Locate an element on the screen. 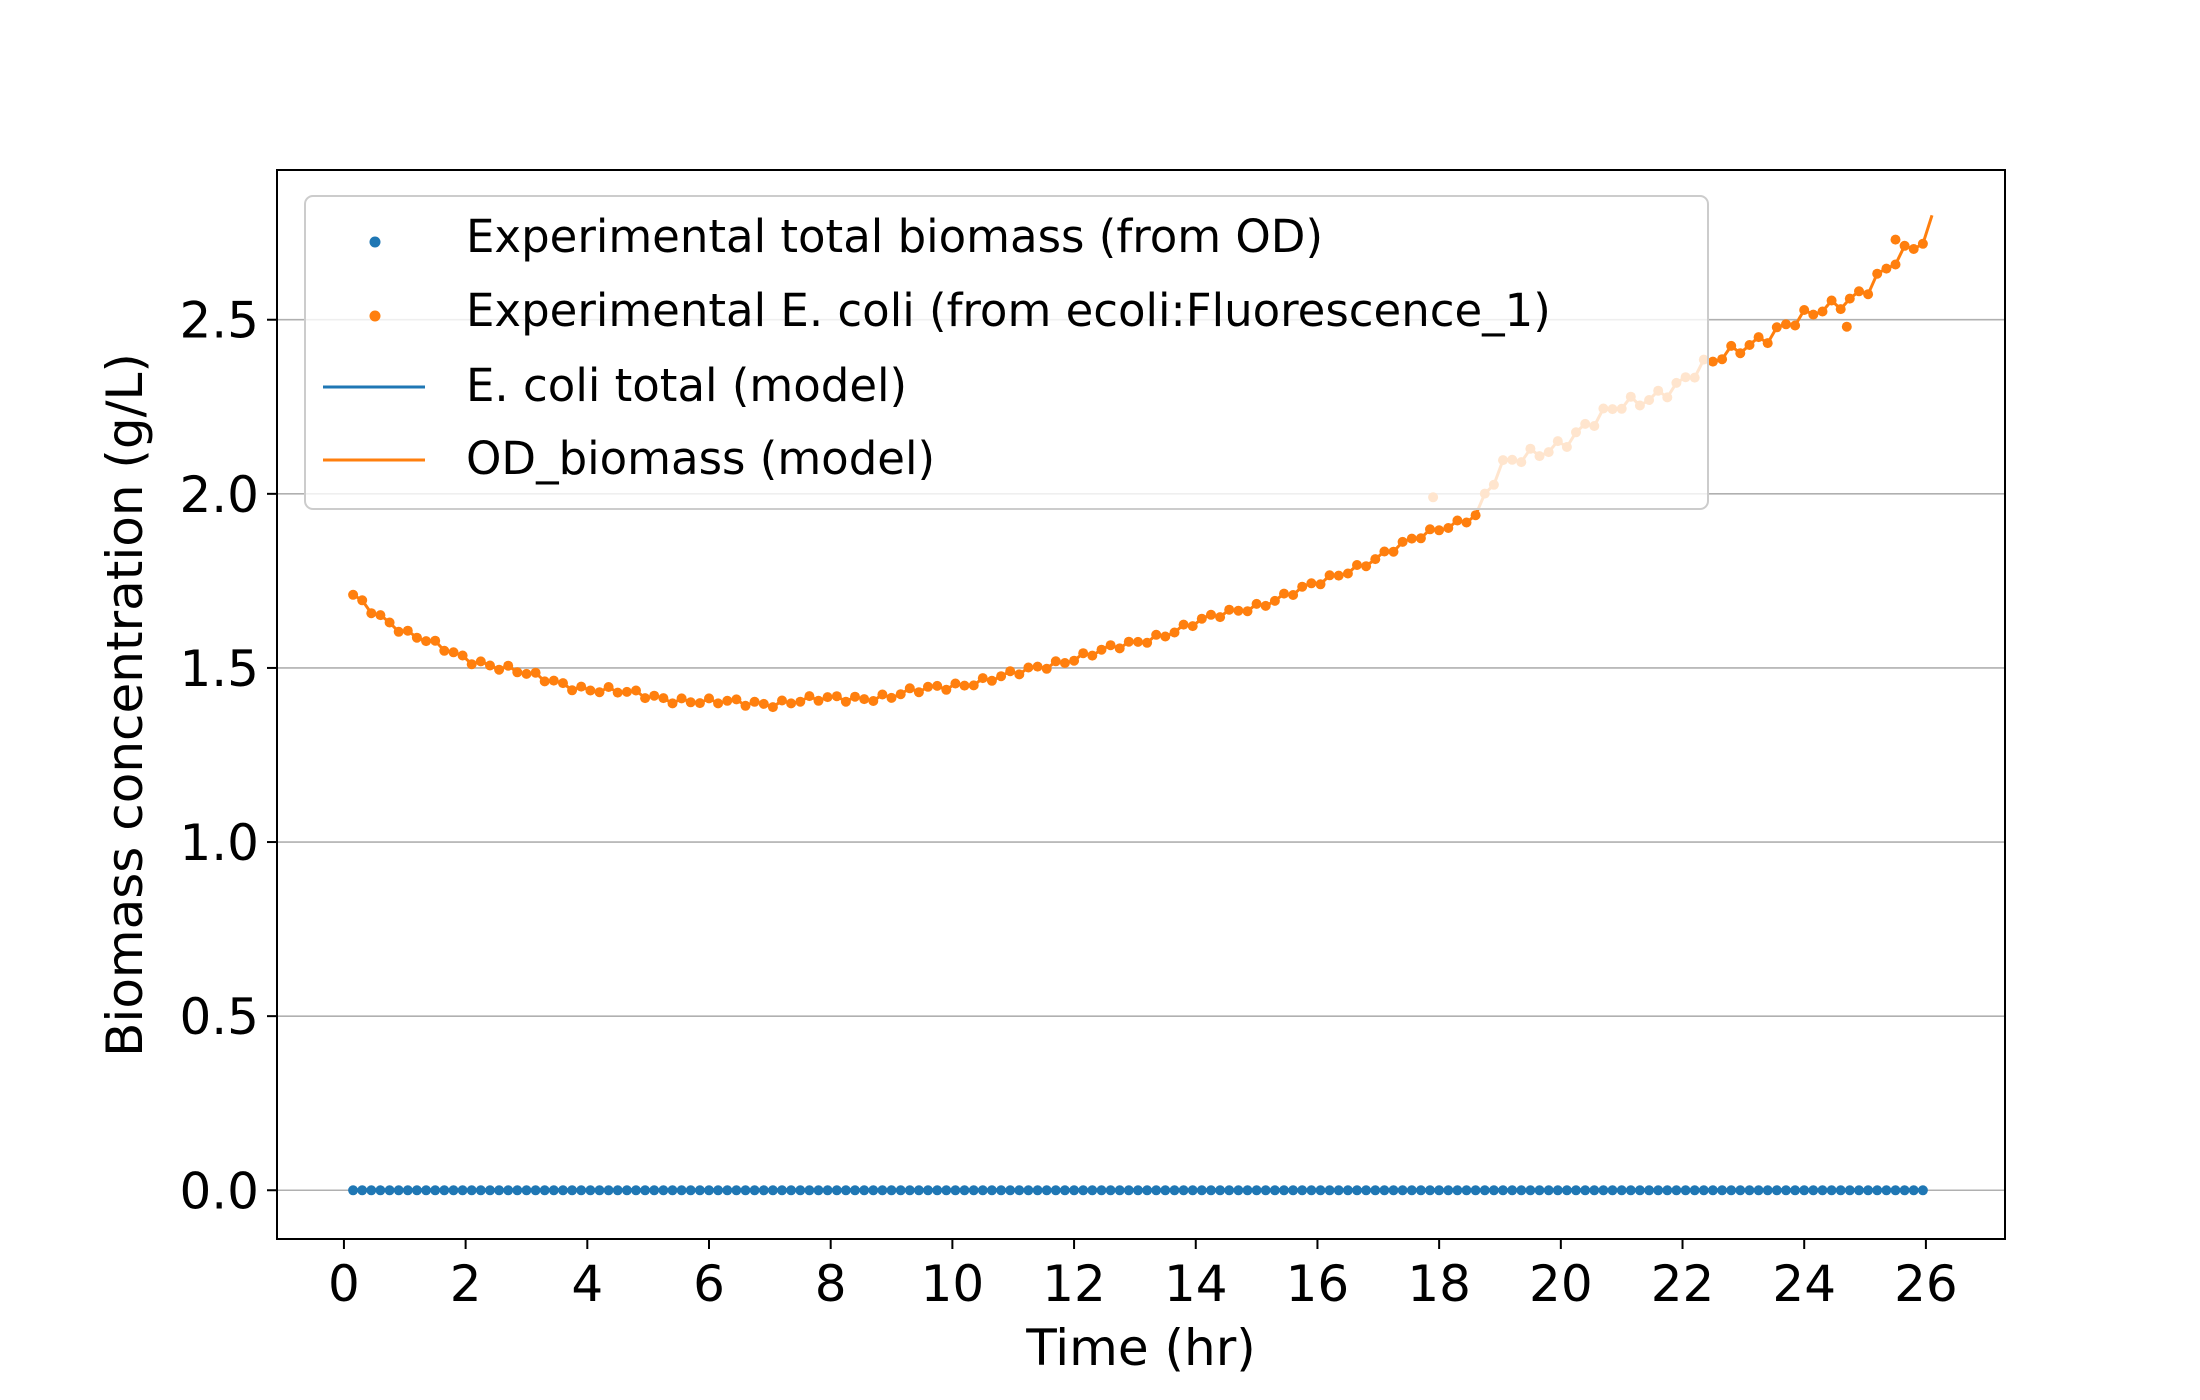  y-tick-label: 1.5 is located at coordinates (219, 669).